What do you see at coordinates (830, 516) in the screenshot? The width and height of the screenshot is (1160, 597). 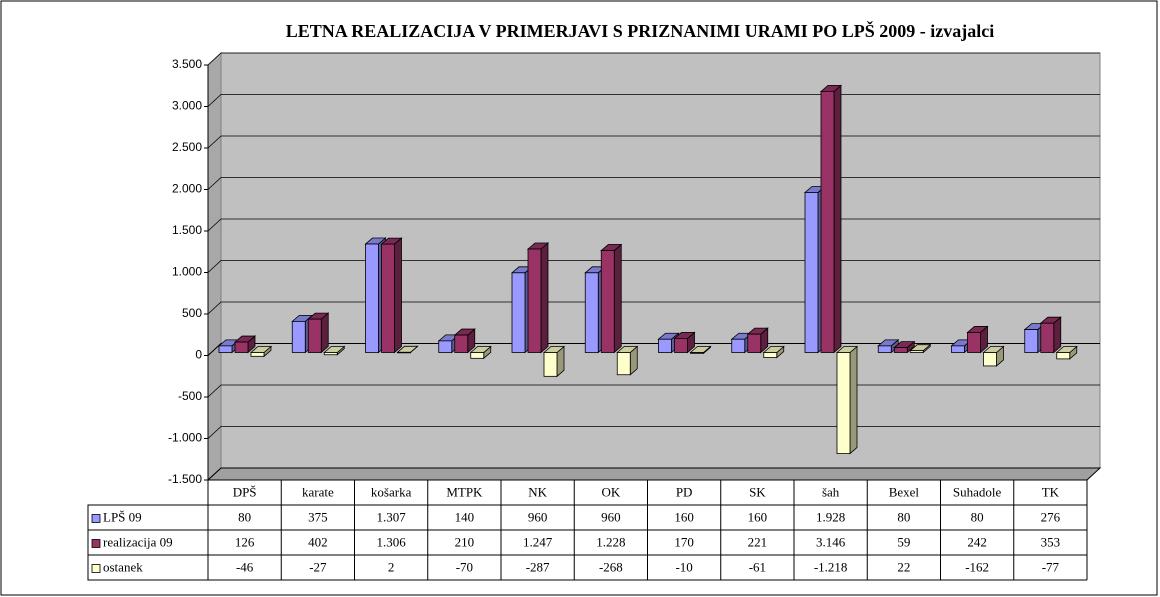 I see `table-value: 1.928` at bounding box center [830, 516].